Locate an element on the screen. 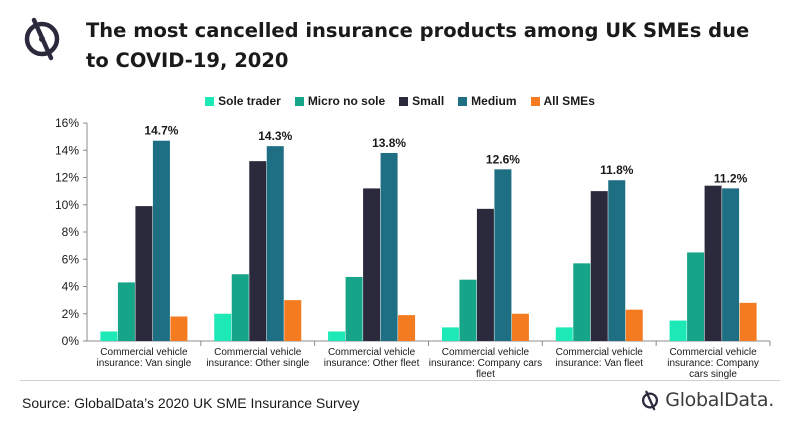 This screenshot has height=428, width=800. y-tick-label: 0% is located at coordinates (71, 341).